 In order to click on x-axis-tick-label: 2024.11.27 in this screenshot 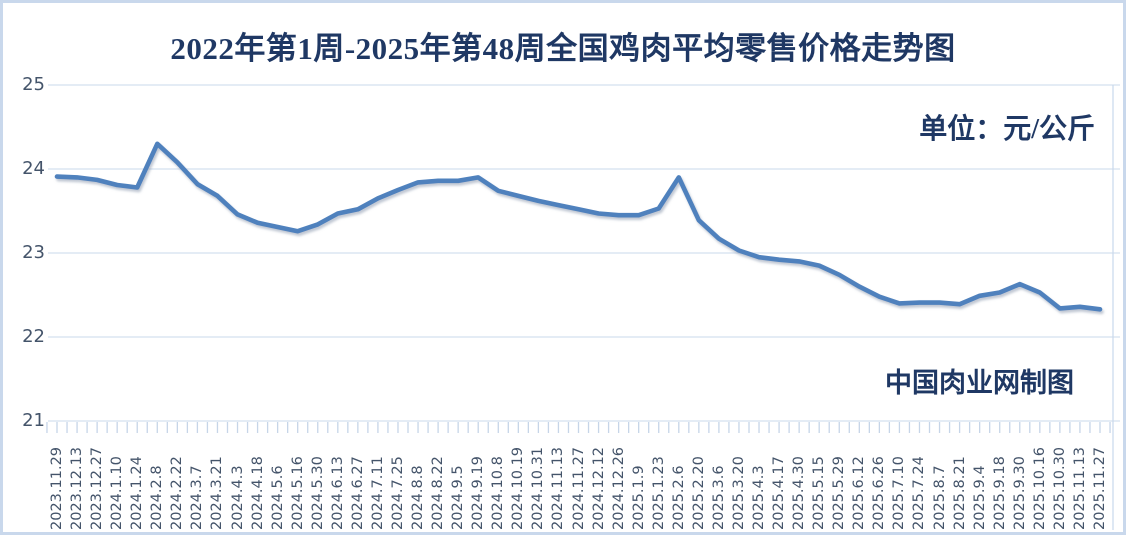, I will do `click(578, 488)`.